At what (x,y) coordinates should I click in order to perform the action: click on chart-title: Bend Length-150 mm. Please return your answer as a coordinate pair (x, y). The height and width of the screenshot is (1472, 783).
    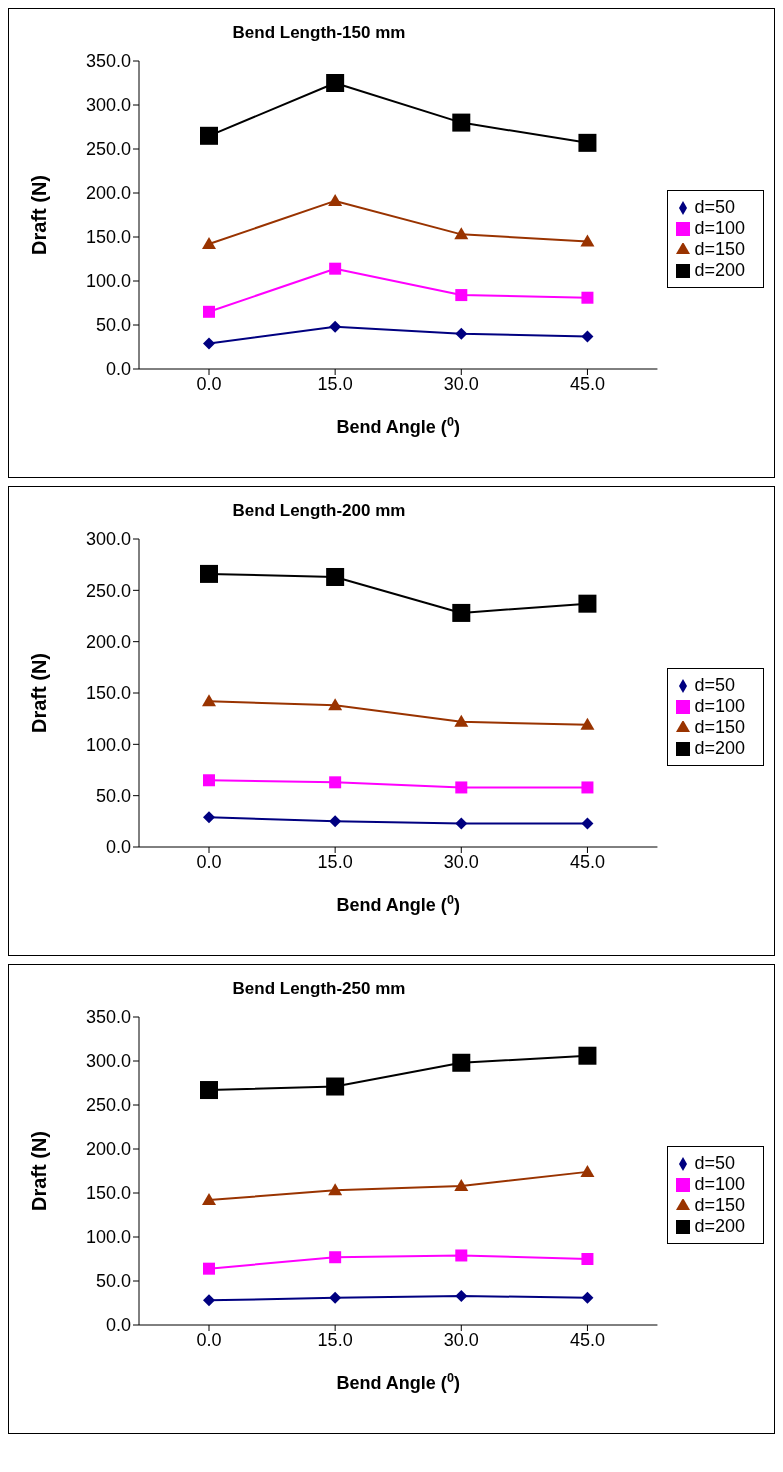
    Looking at the image, I should click on (319, 33).